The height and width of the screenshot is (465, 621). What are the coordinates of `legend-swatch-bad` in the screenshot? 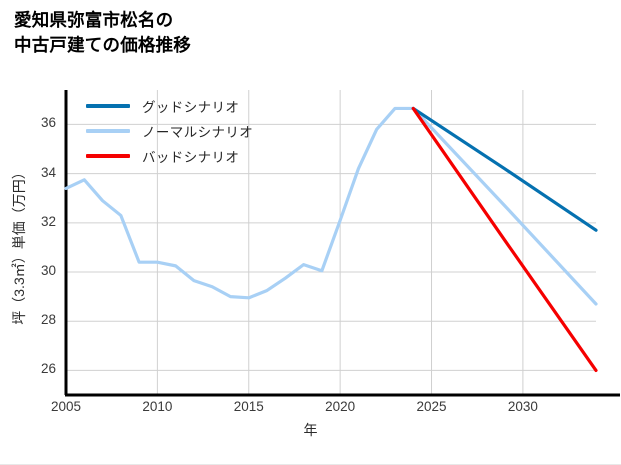 It's located at (108, 155).